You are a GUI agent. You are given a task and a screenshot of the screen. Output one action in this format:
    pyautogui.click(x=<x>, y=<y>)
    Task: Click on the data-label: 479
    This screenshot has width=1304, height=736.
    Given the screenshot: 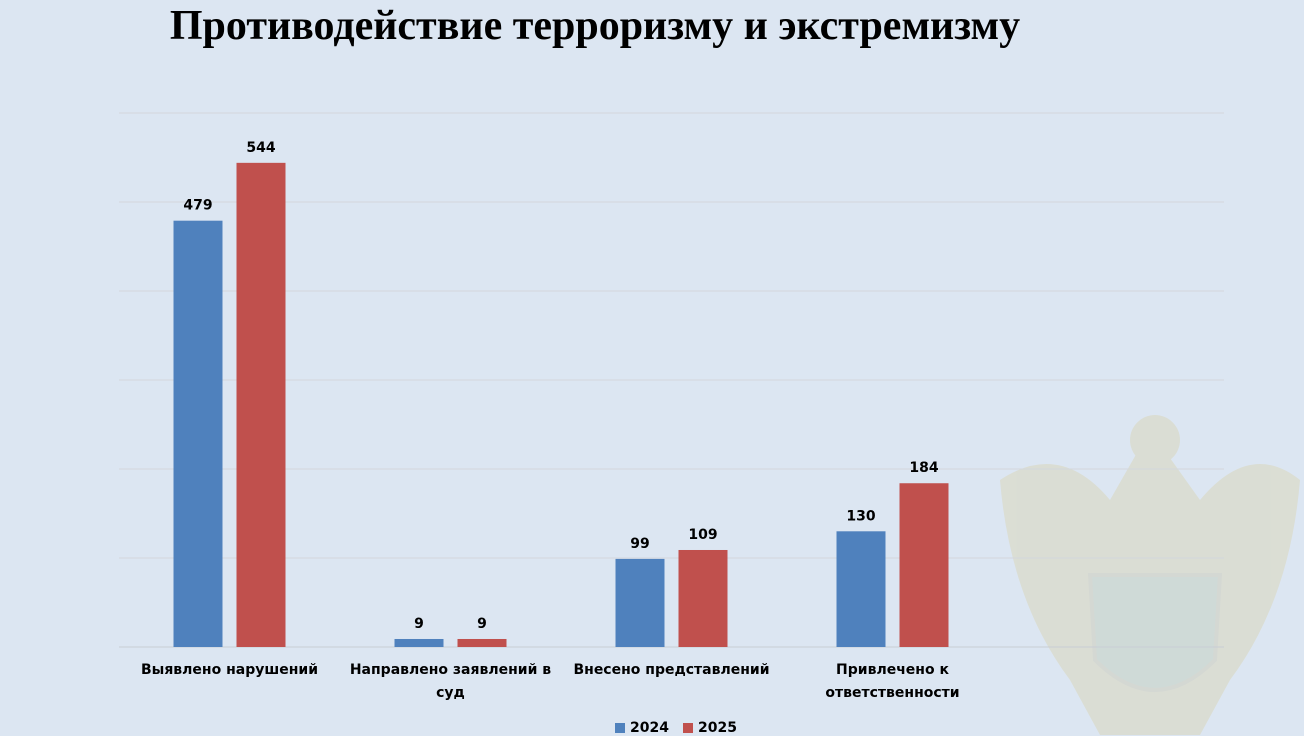 What is the action you would take?
    pyautogui.click(x=197, y=206)
    